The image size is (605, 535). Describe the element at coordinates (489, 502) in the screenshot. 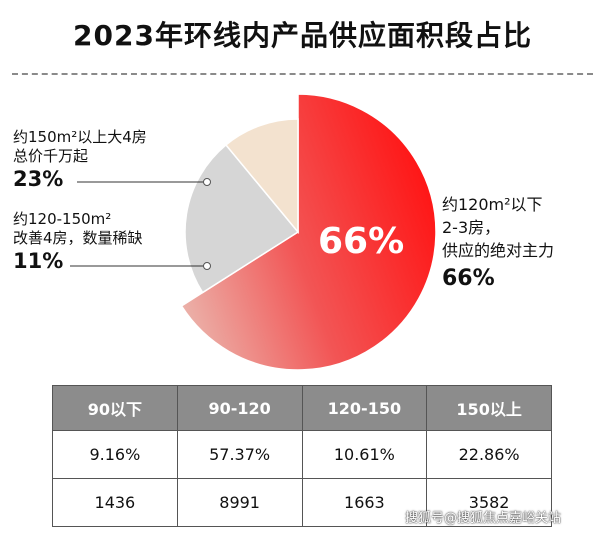

I see `table-cell: 3582` at that location.